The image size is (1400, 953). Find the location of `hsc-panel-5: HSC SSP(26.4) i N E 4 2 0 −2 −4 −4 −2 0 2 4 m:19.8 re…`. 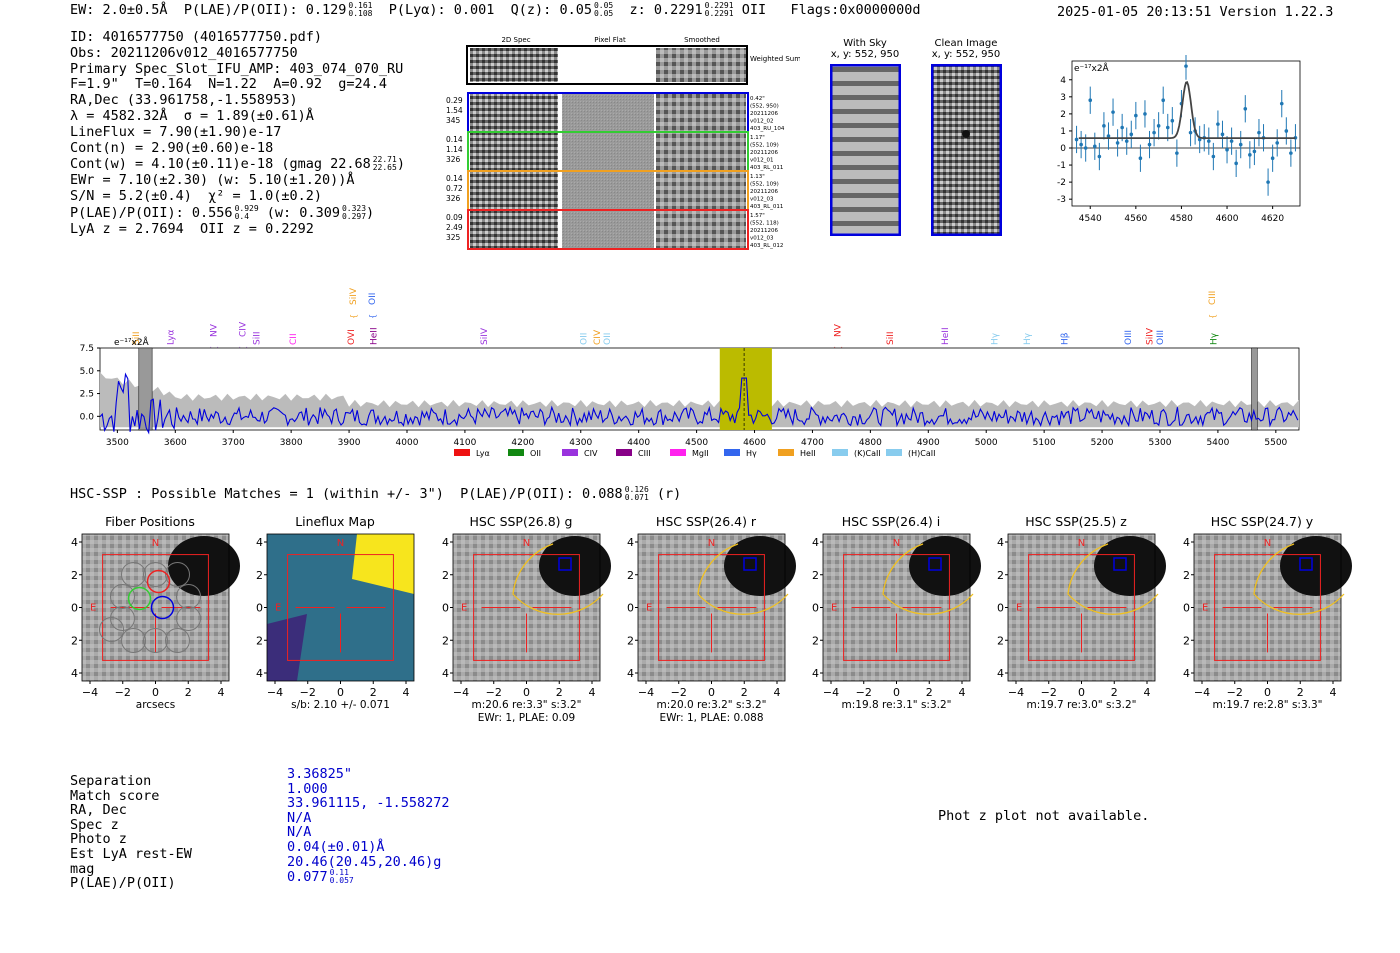

hsc-panel-5: HSC SSP(26.4) i N E 4 2 0 −2 −4 −4 −2 0 2 4 m:19.8 re… is located at coordinates (892, 619).